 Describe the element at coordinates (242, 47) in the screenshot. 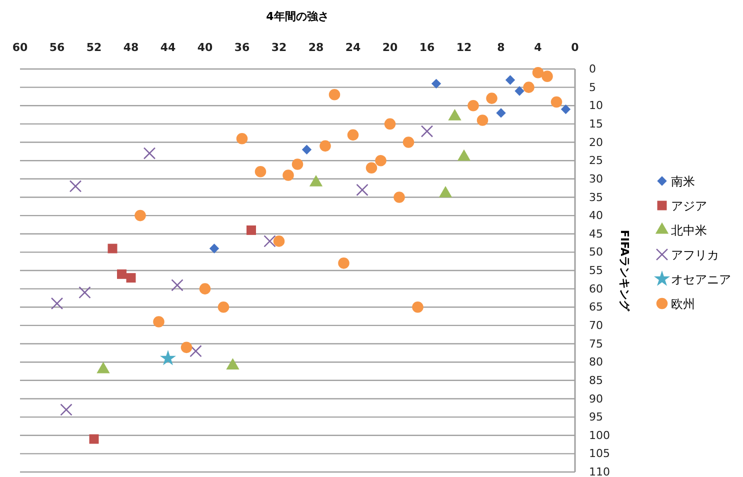

I see `x-tick-label: 36` at that location.